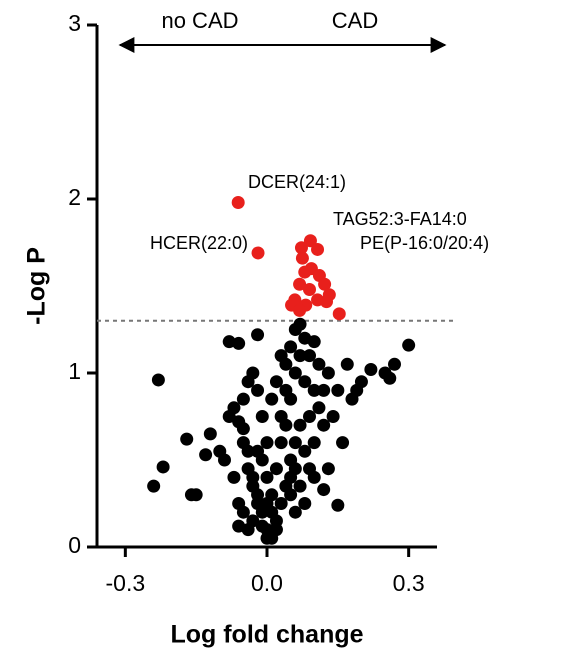 Image resolution: width=576 pixels, height=661 pixels. What do you see at coordinates (424, 243) in the screenshot?
I see `annotation: PE(P-16:0/20:4)` at bounding box center [424, 243].